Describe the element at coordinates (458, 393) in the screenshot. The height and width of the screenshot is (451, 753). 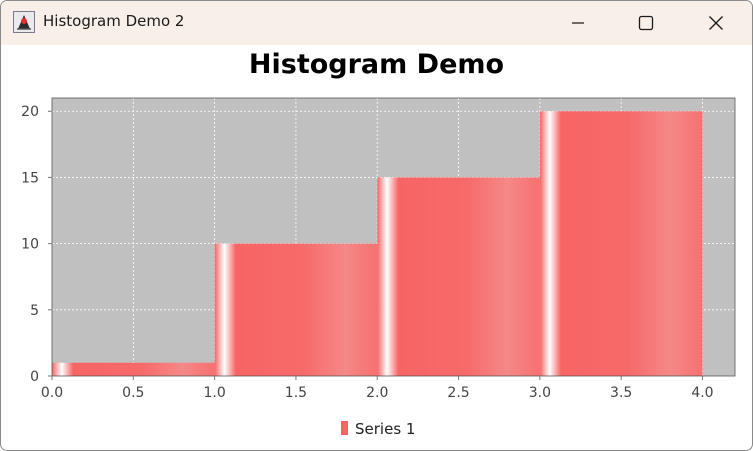
I see `x-tick-label: 2.5` at that location.